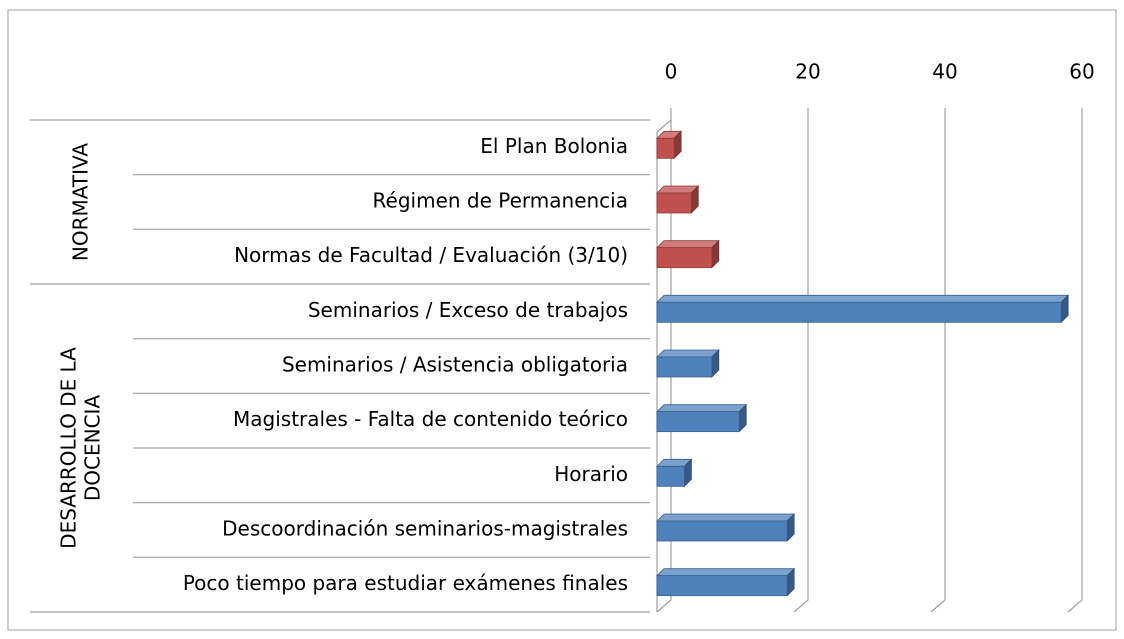 The width and height of the screenshot is (1124, 639). What do you see at coordinates (671, 72) in the screenshot?
I see `x-tick-label: 0` at bounding box center [671, 72].